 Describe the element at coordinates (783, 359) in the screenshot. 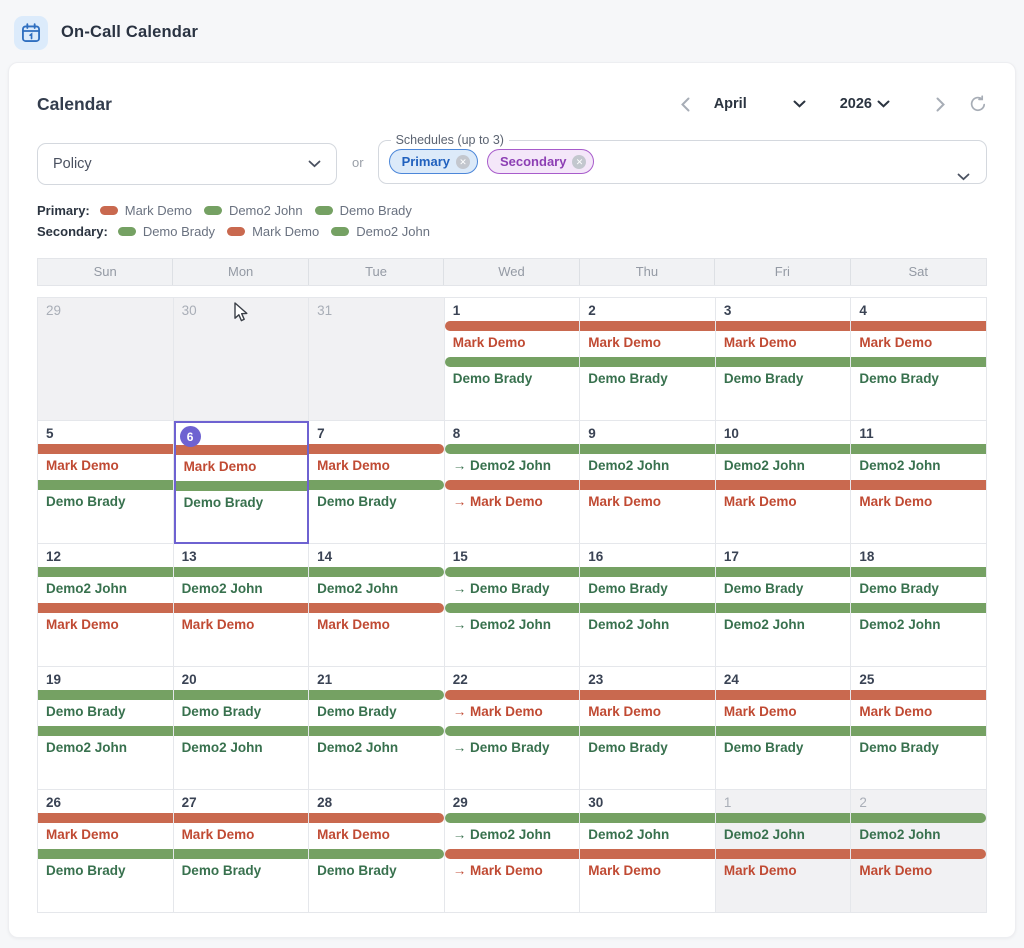

I see `calendar-day-cell: 3 Mark Demo Demo Brady` at that location.